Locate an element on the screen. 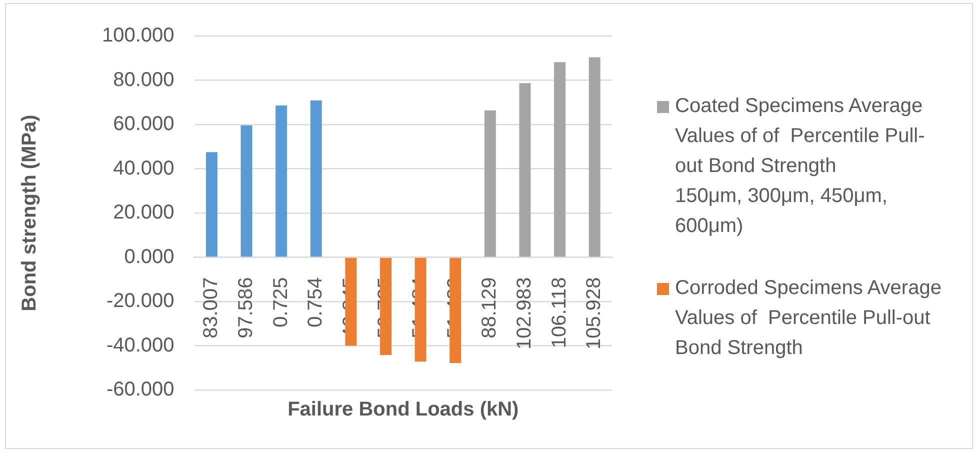 This screenshot has height=455, width=978. y-axis-title: Bond strength (MPa) is located at coordinates (29, 213).